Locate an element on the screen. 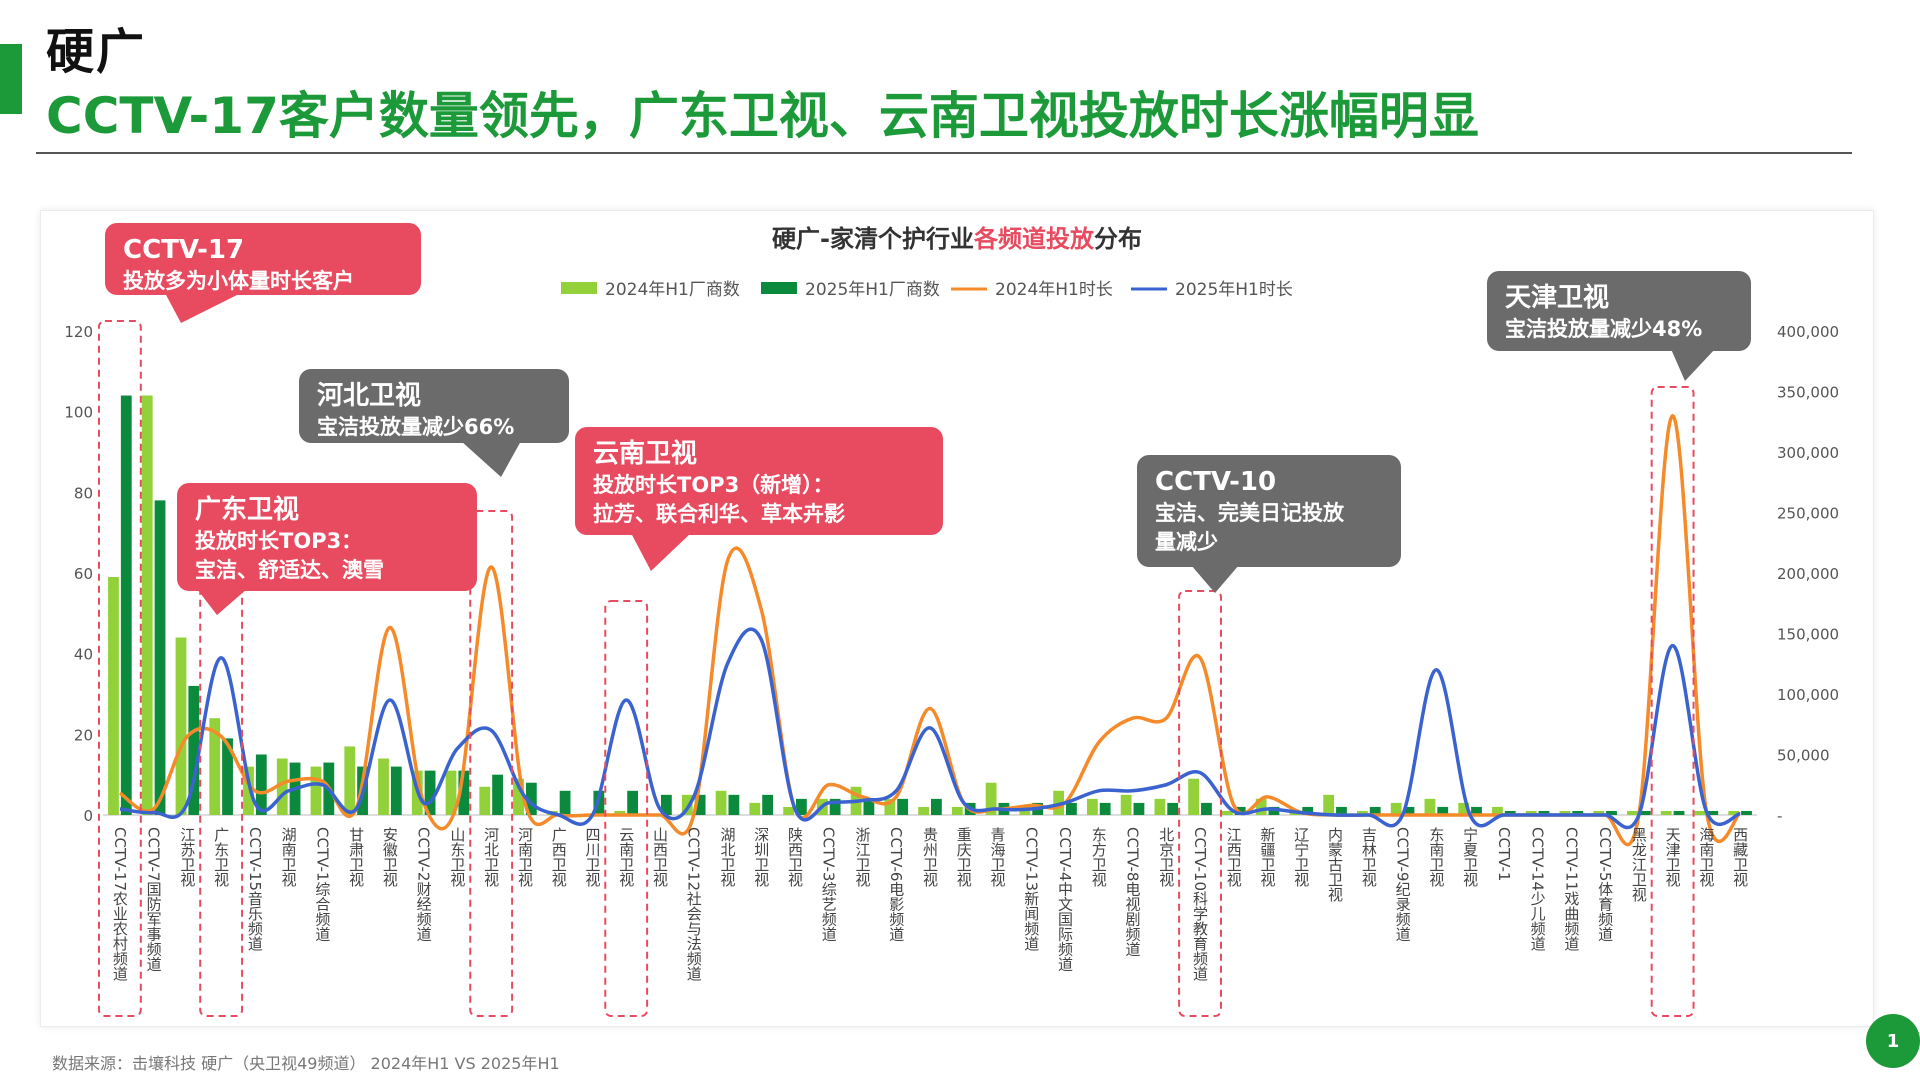 The height and width of the screenshot is (1080, 1920). category-label: CCTV-5体育频道 is located at coordinates (1605, 884).